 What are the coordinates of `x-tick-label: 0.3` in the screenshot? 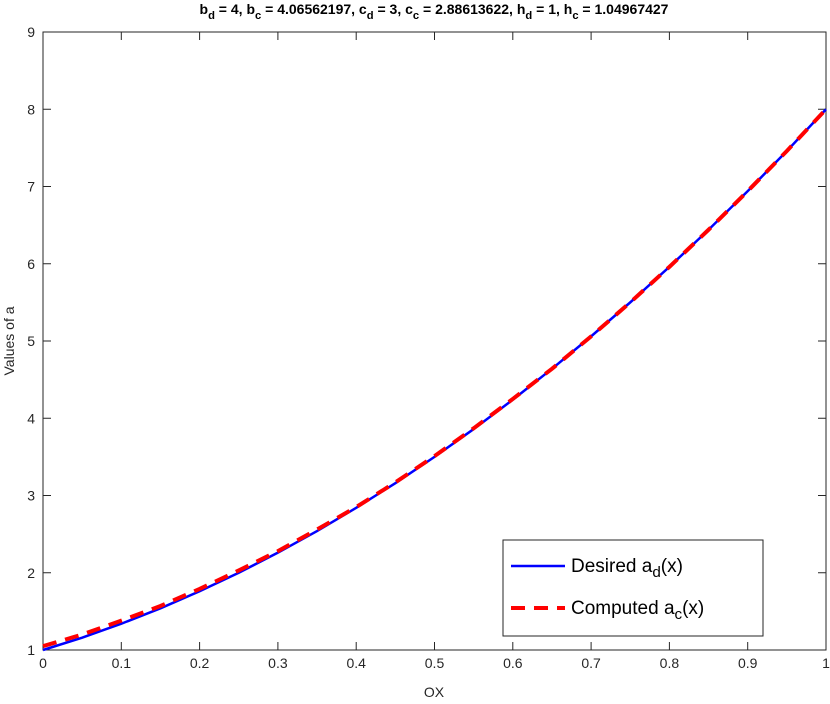 It's located at (278, 663).